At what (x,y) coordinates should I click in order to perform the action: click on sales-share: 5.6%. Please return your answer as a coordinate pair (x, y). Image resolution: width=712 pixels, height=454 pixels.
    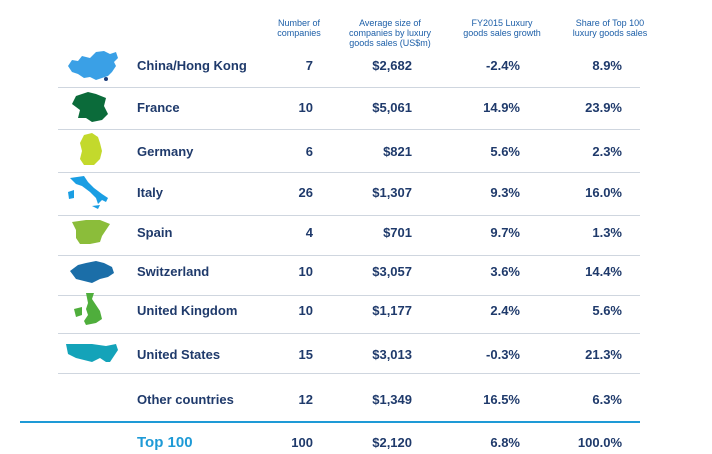
    Looking at the image, I should click on (607, 310).